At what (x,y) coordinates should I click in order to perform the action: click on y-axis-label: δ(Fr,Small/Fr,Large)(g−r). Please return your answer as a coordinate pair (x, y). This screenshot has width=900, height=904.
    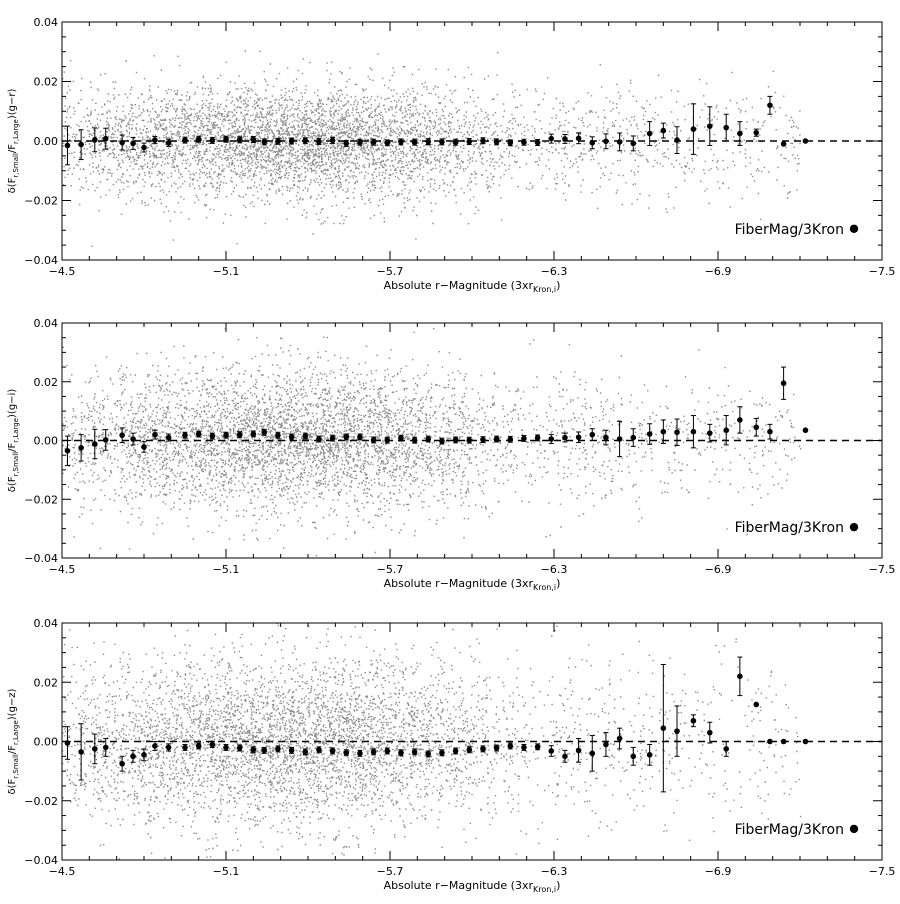
    Looking at the image, I should click on (13, 141).